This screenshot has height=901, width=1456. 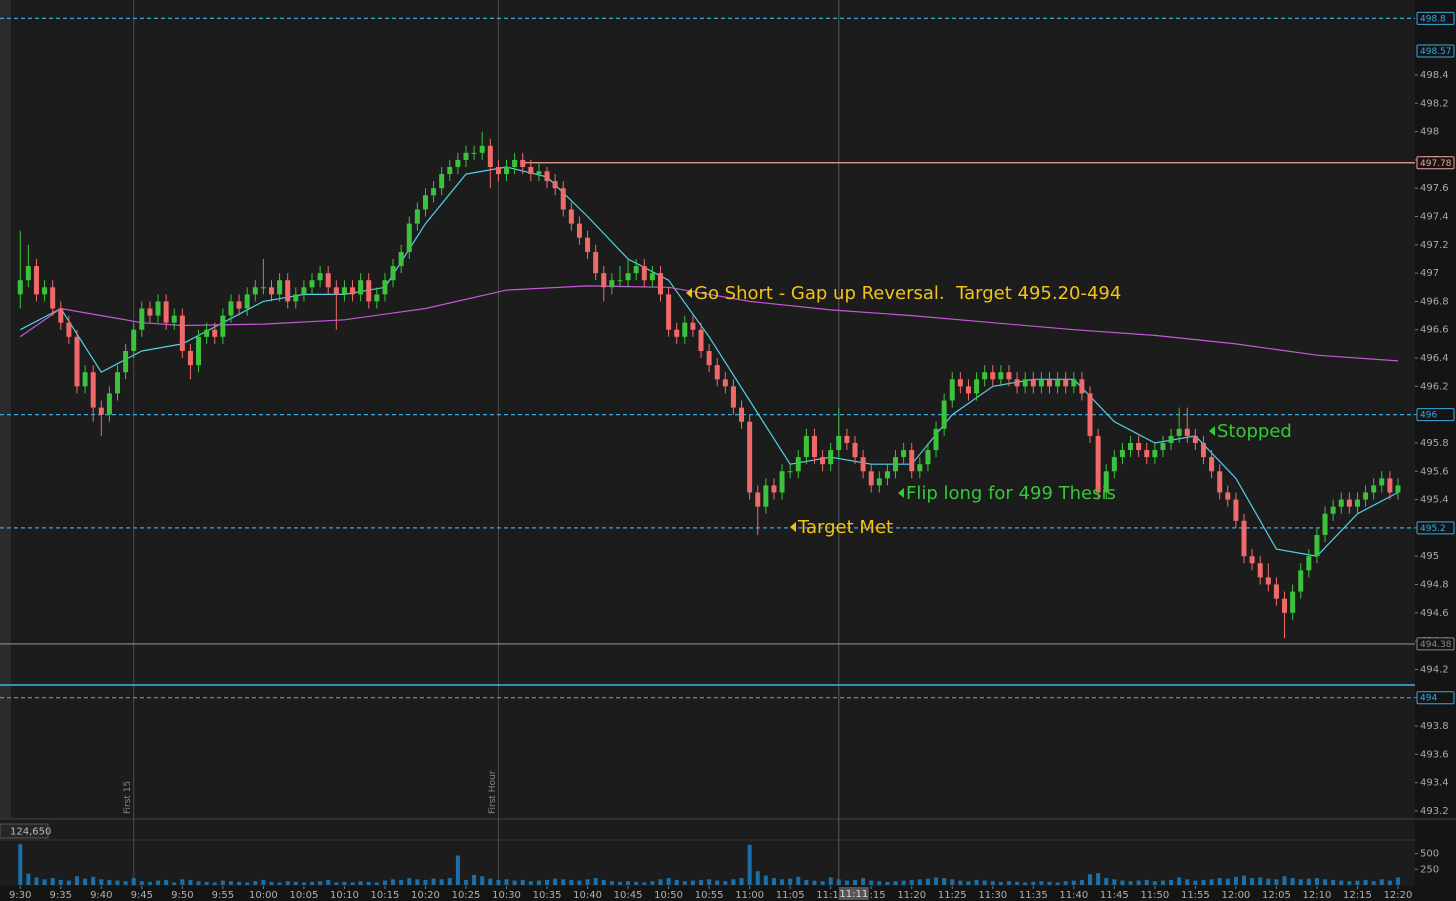 I want to click on price-marker-label: 495.2, so click(x=1433, y=529).